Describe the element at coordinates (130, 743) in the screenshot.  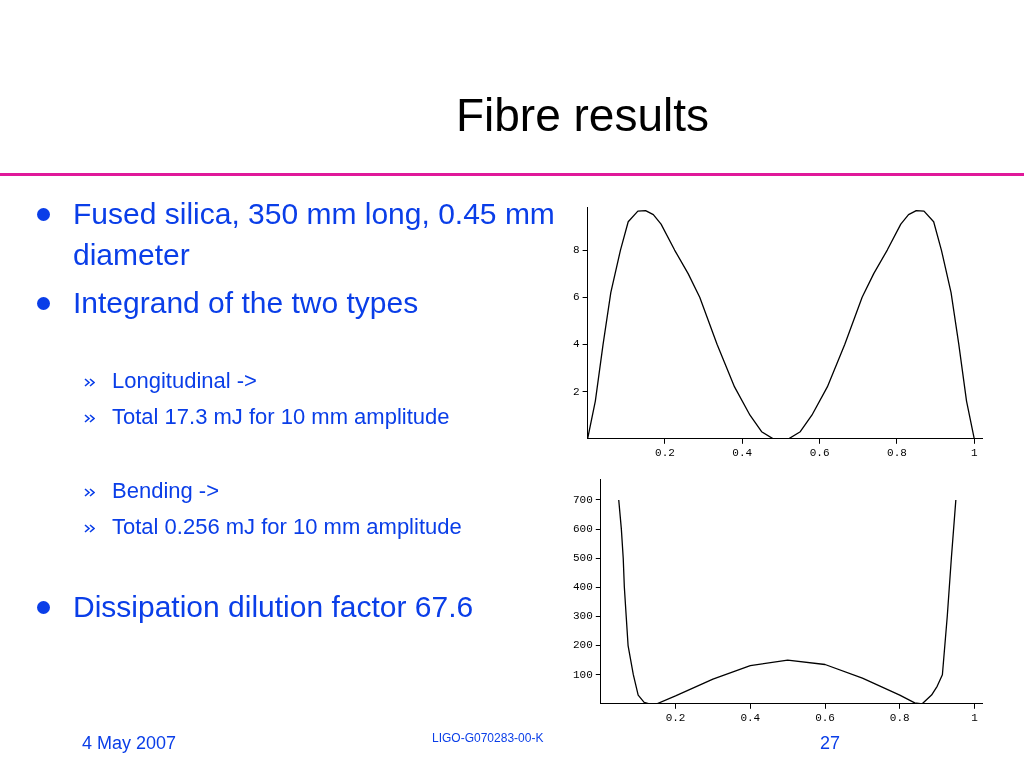
I see `text: 4 May 2007` at that location.